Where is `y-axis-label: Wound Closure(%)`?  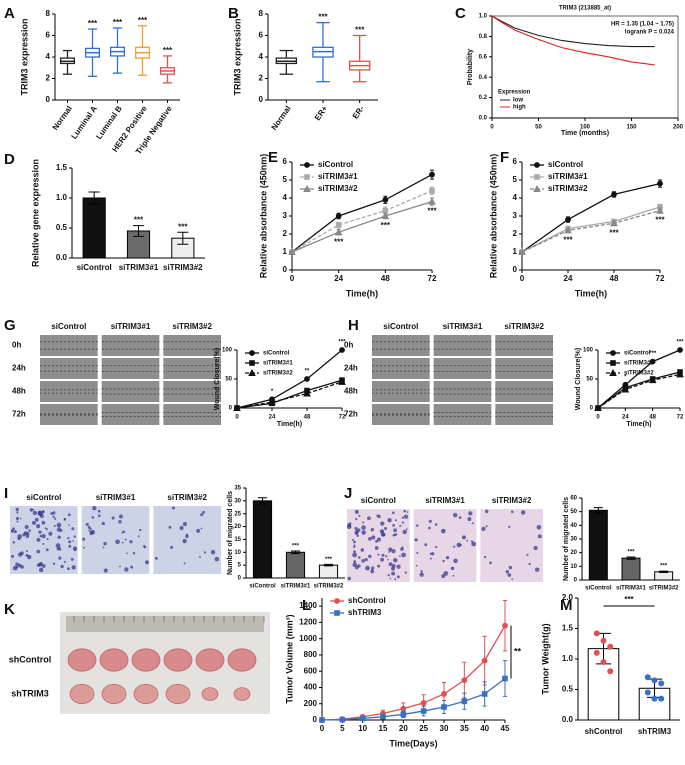
y-axis-label: Wound Closure(%) is located at coordinates (217, 379).